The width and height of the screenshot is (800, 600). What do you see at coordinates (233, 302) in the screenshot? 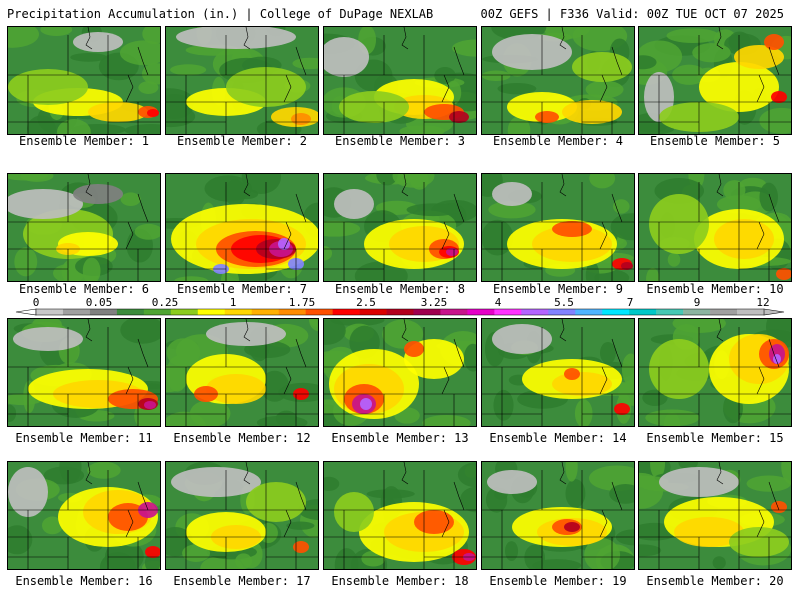
I see `colorbar-tick-label: 1` at bounding box center [233, 302].